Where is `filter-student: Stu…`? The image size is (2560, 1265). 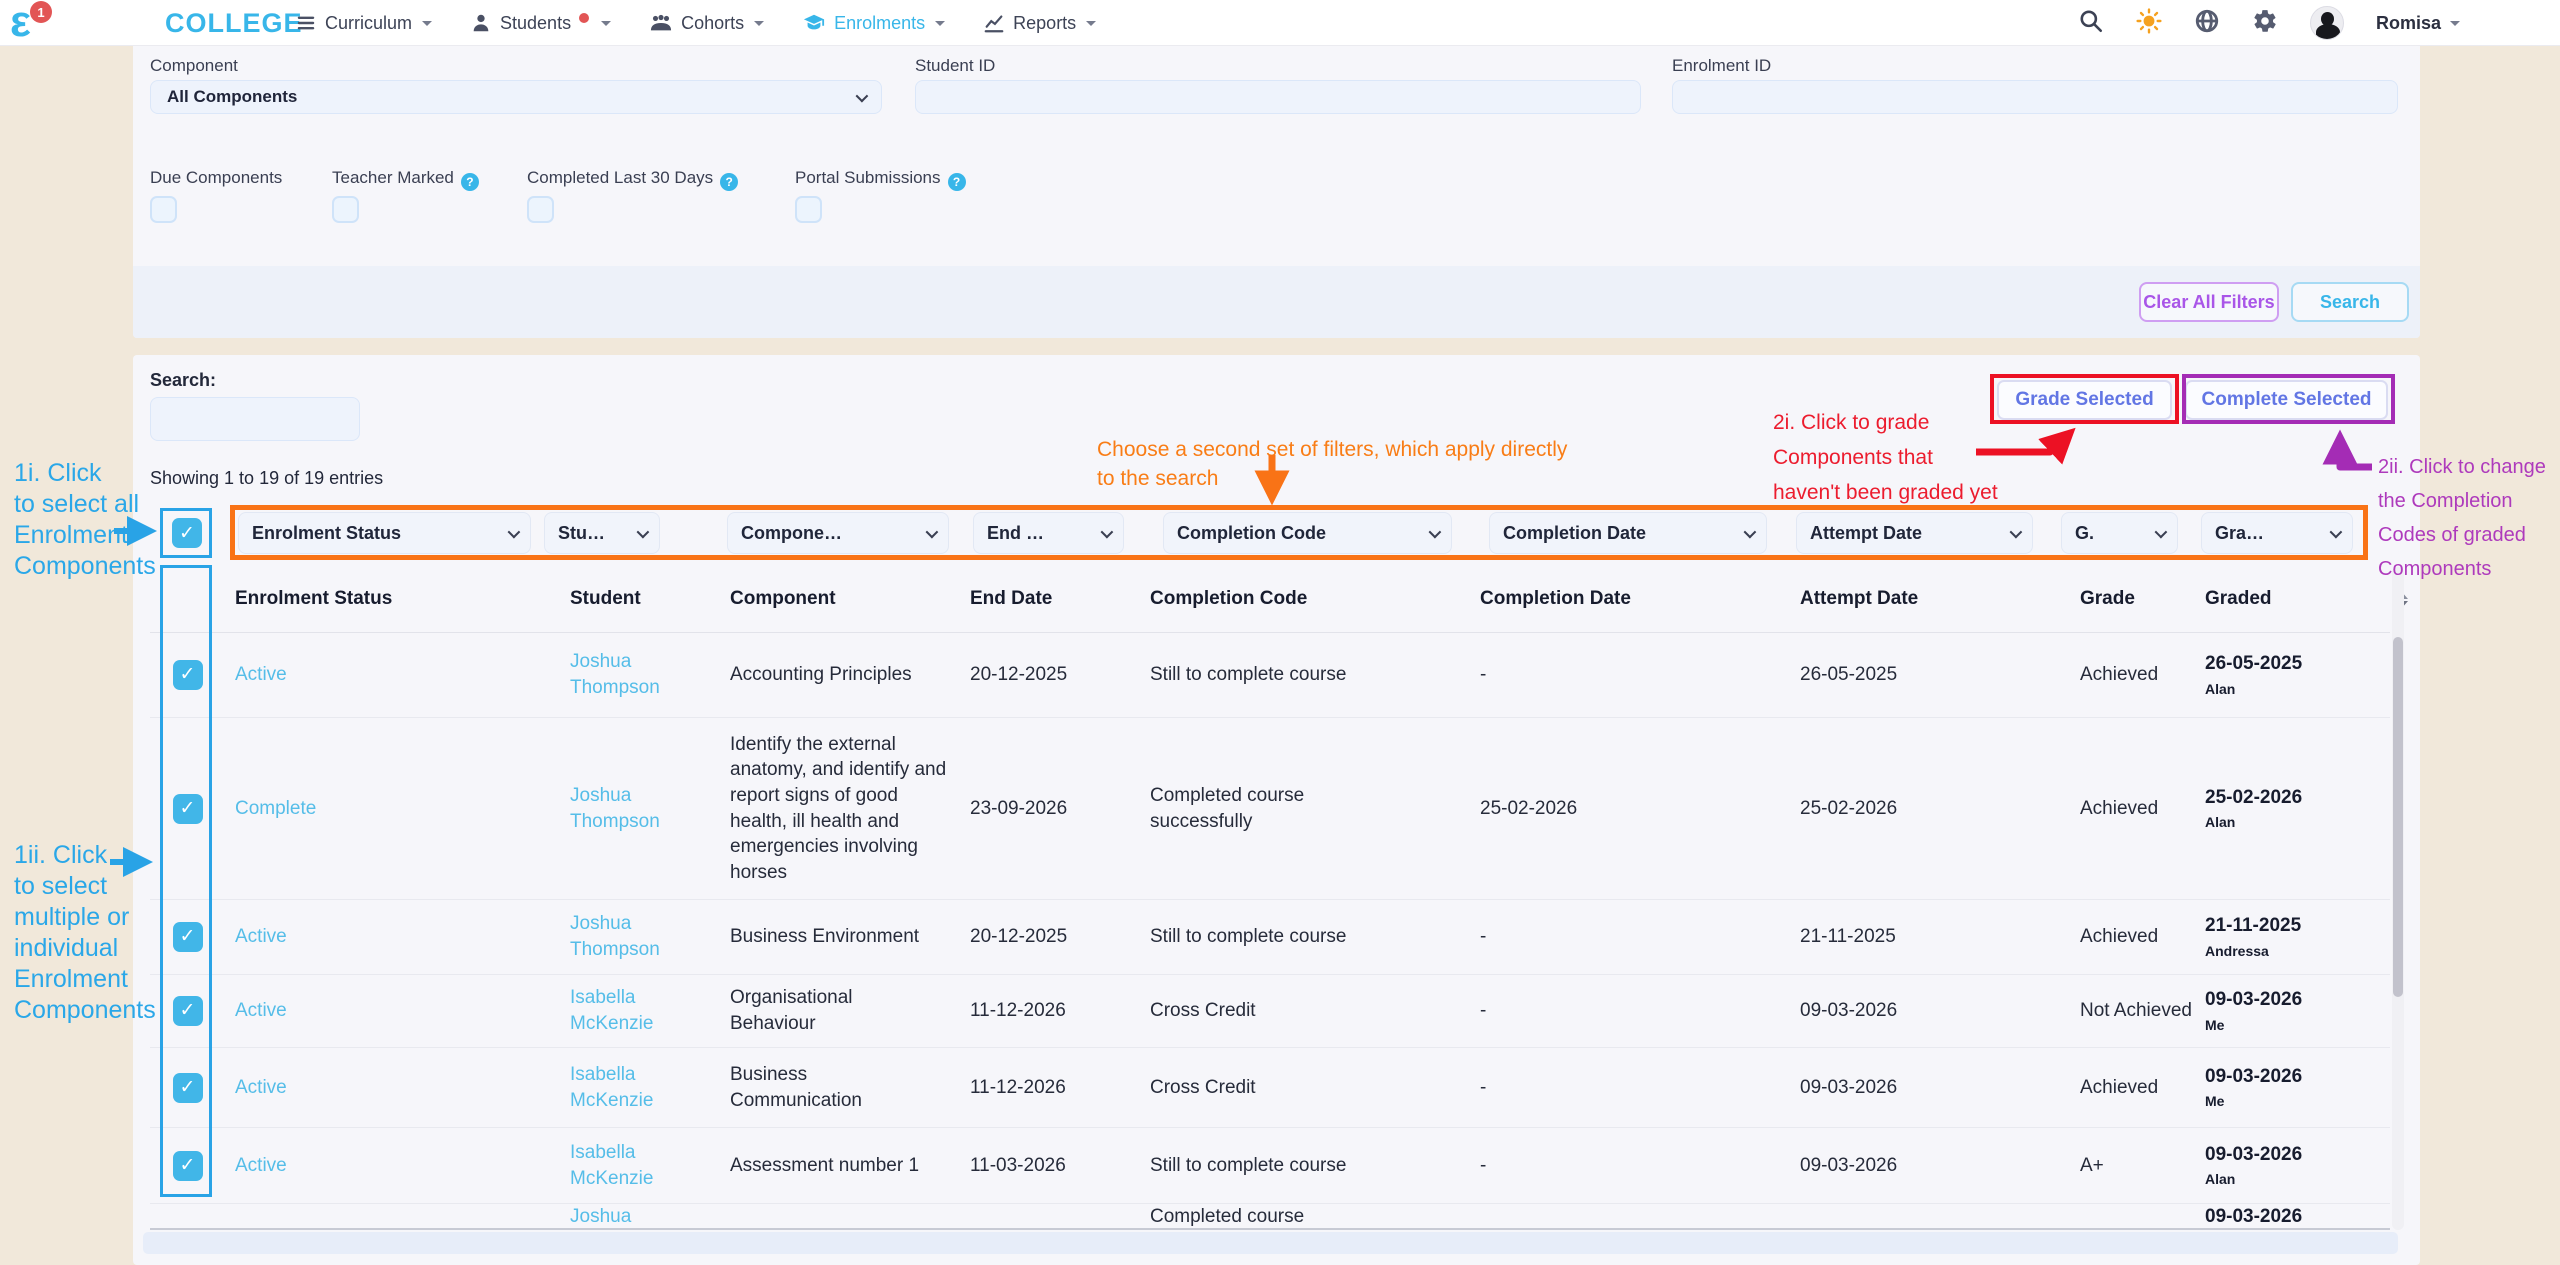 filter-student: Stu… is located at coordinates (602, 533).